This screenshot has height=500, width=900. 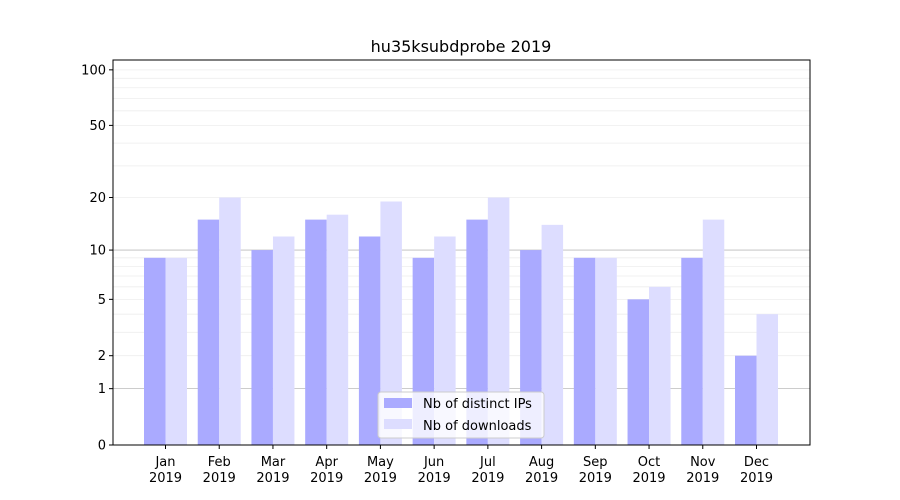 I want to click on y-tick-label: 2, so click(x=102, y=356).